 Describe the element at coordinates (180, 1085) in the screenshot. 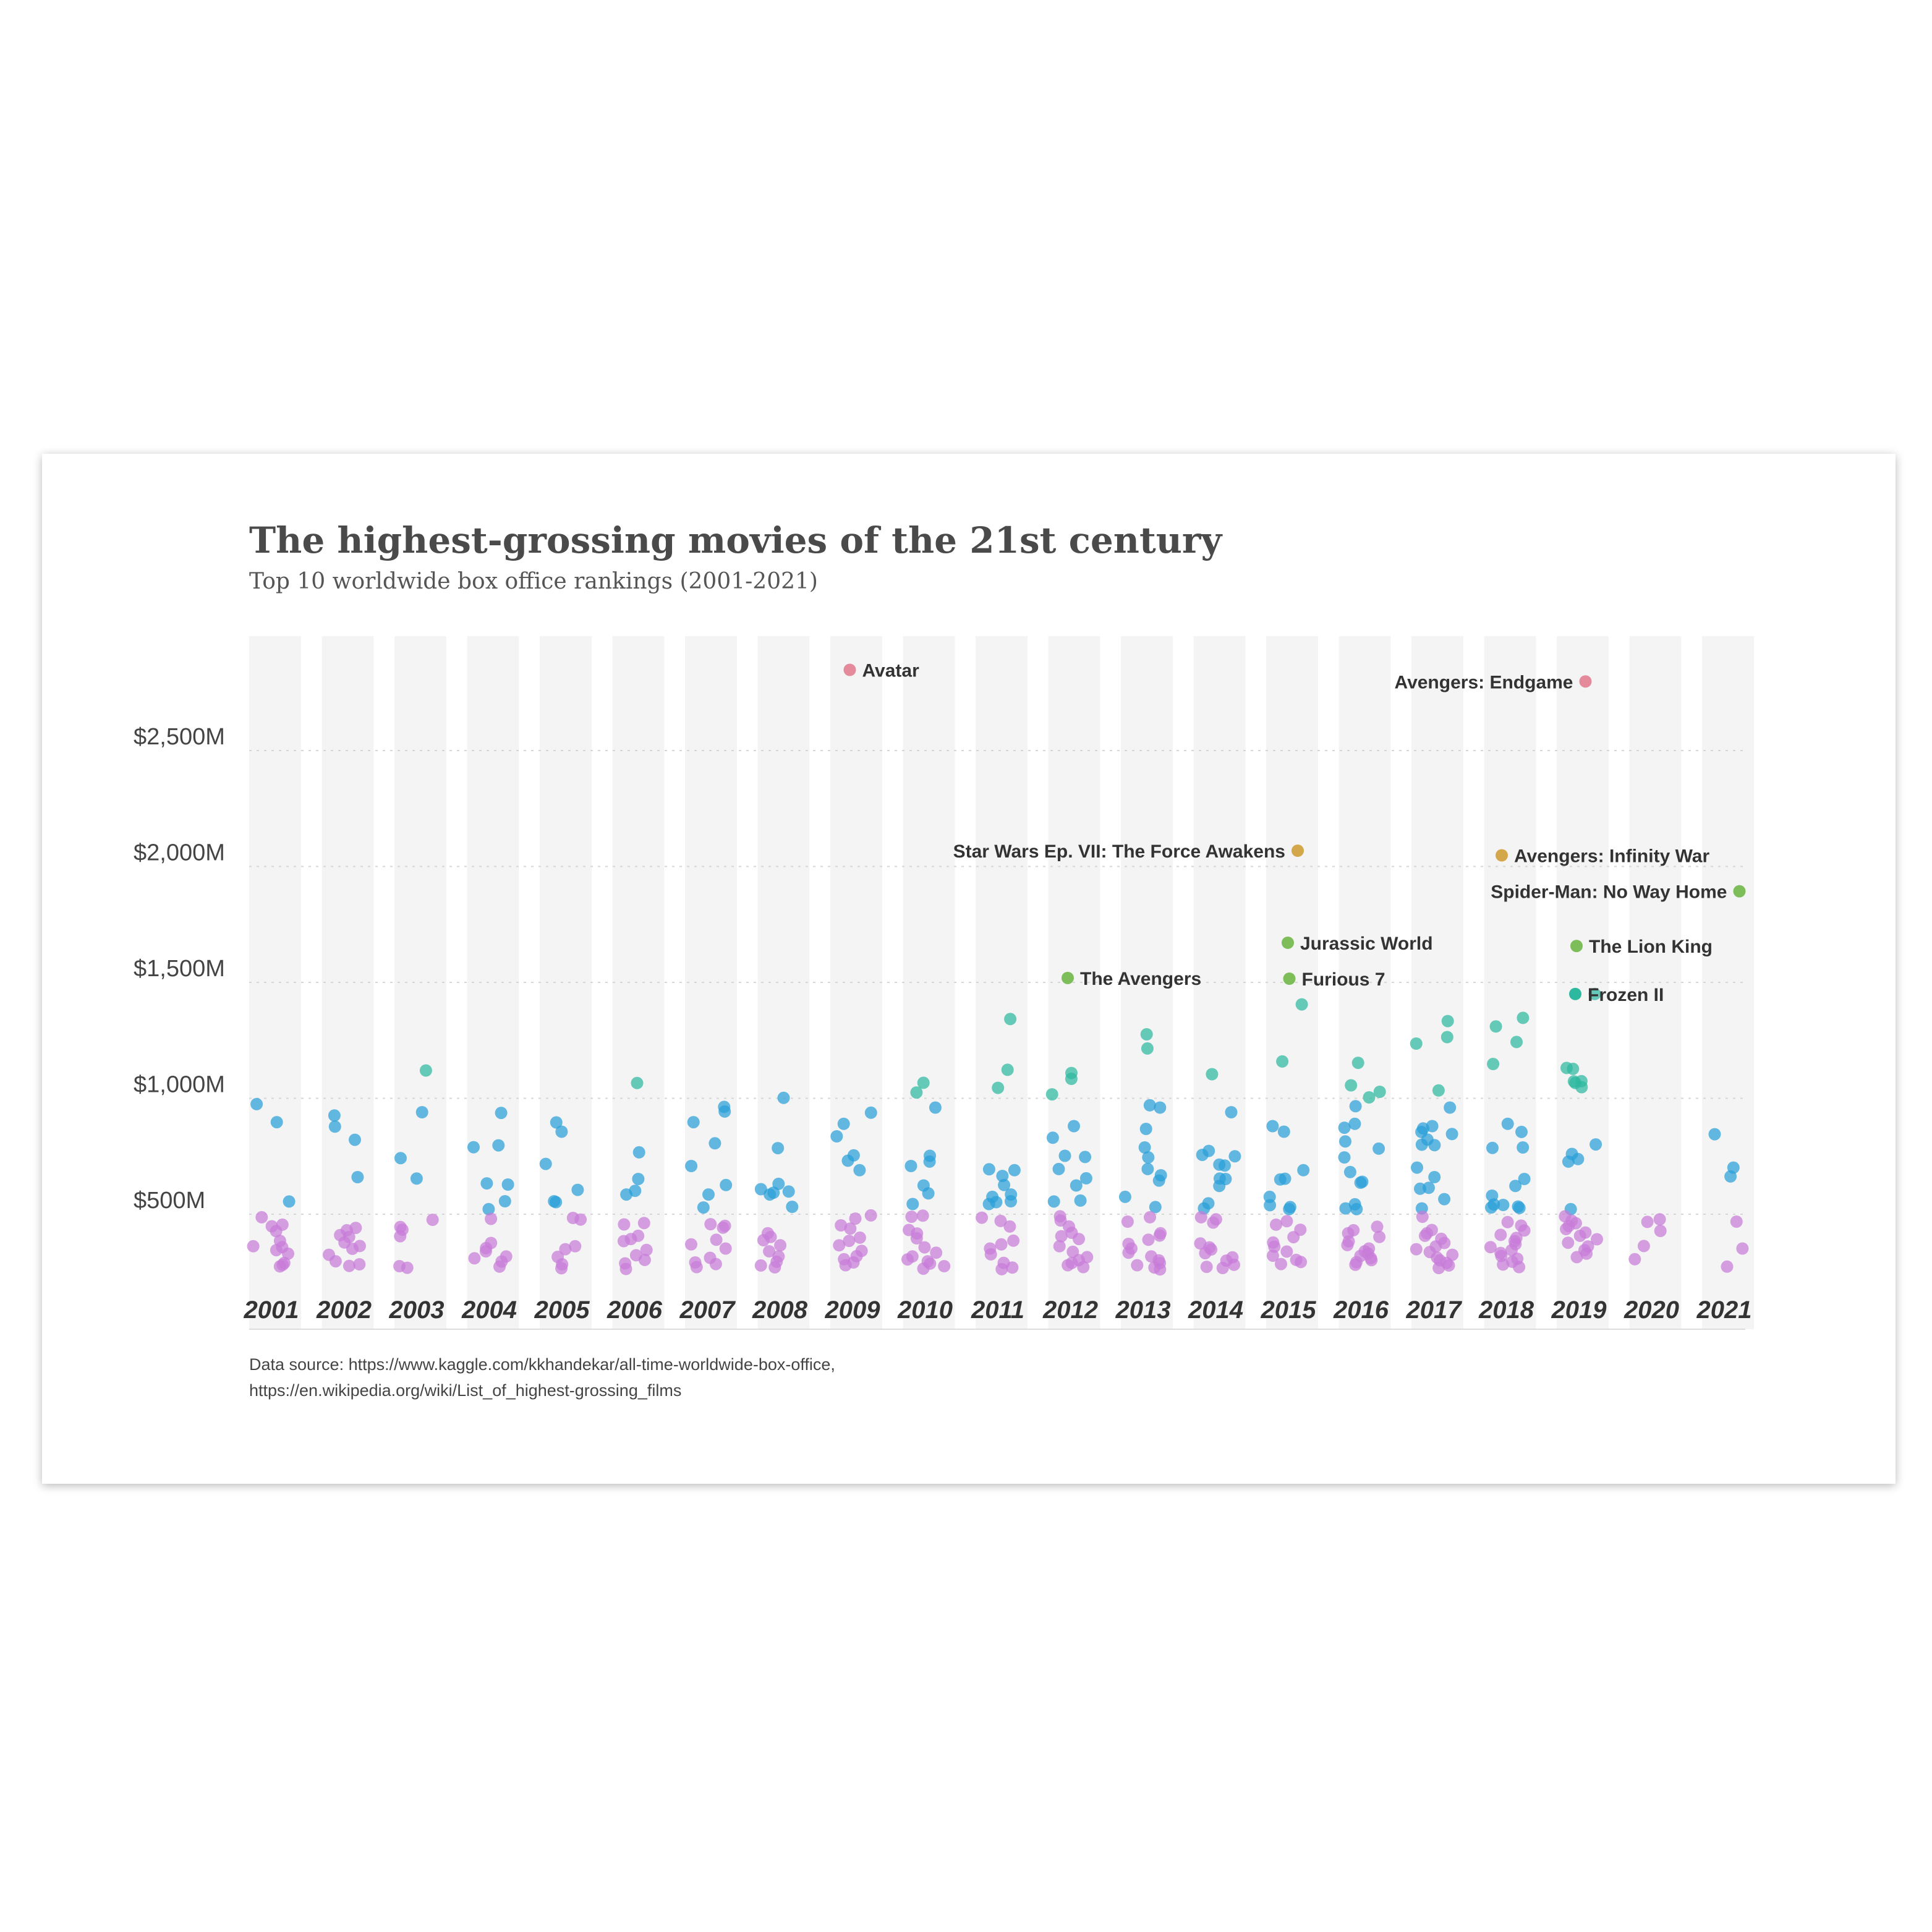

I see `y-tick-label: $1,000M` at that location.